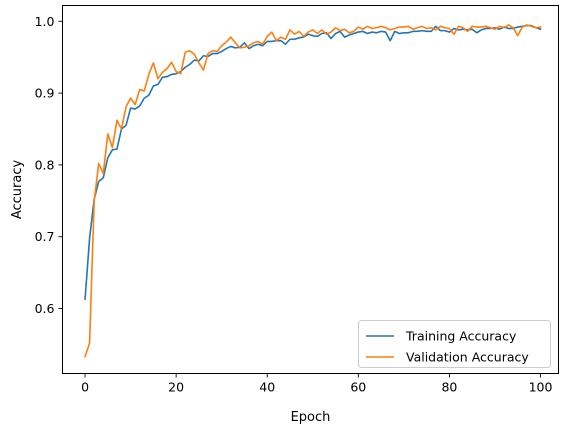 This screenshot has width=567, height=432. I want to click on y-axis: 0.6 0.7 0.8 0.9 1.0, so click(49, 165).